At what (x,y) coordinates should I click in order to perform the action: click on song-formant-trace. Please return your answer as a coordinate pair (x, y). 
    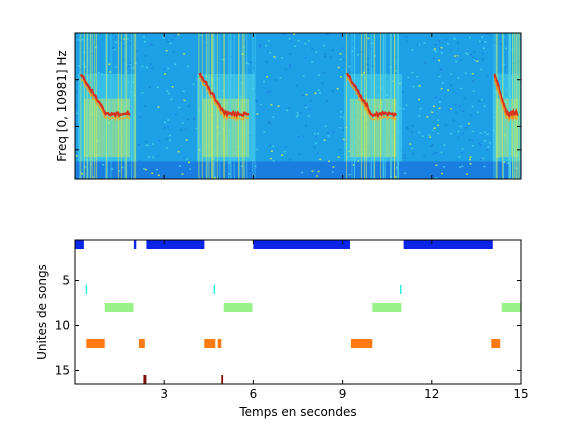
    Looking at the image, I should click on (224, 96).